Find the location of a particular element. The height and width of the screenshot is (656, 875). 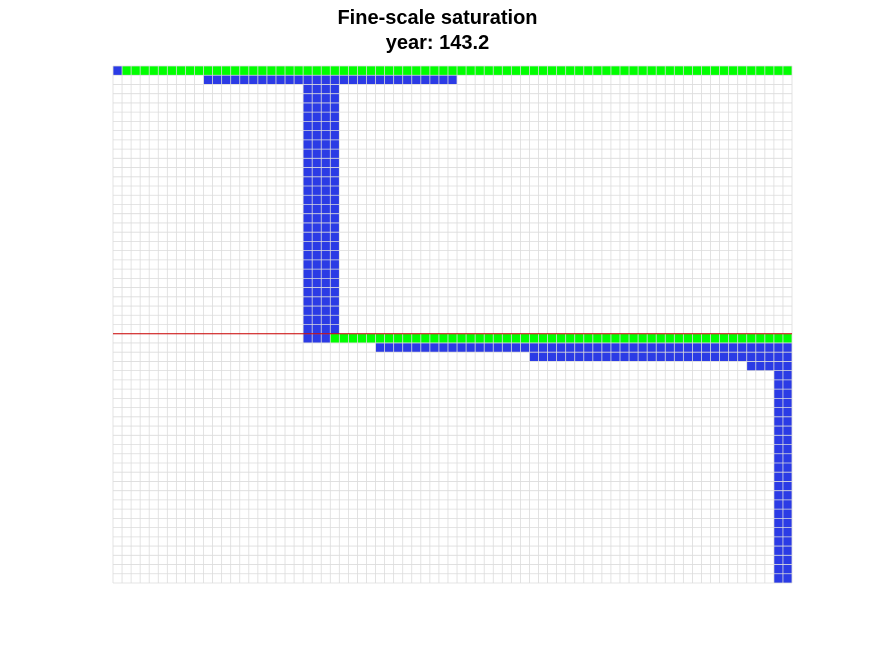

top-layer-region is located at coordinates (561, 338).